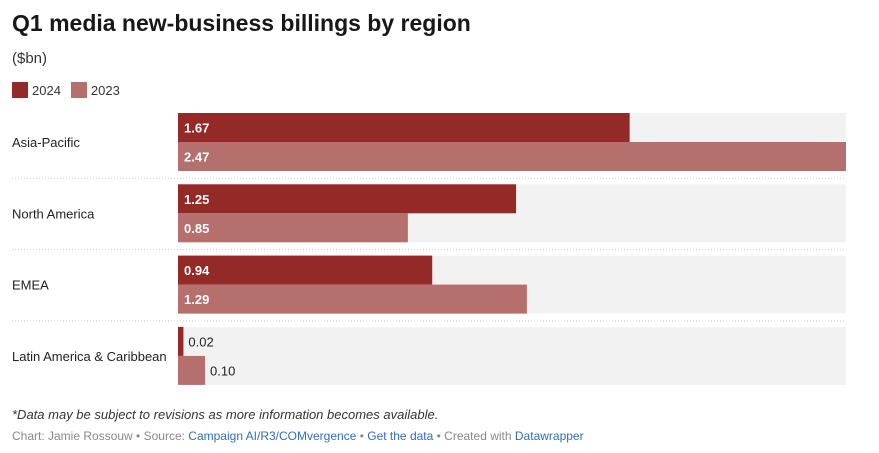 This screenshot has width=879, height=453. Describe the element at coordinates (478, 436) in the screenshot. I see `created-with-label: Created with` at that location.